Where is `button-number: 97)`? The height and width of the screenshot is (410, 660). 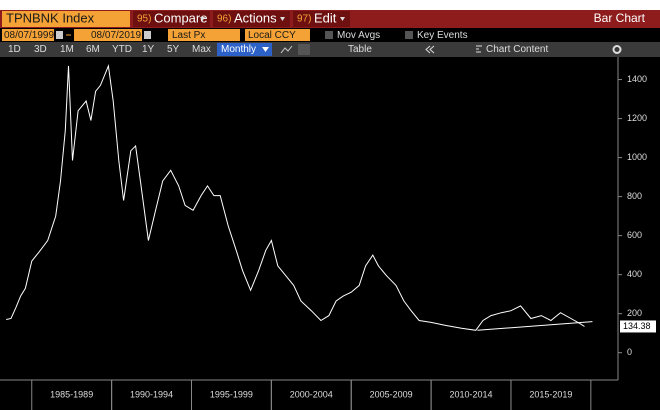 button-number: 97) is located at coordinates (304, 19).